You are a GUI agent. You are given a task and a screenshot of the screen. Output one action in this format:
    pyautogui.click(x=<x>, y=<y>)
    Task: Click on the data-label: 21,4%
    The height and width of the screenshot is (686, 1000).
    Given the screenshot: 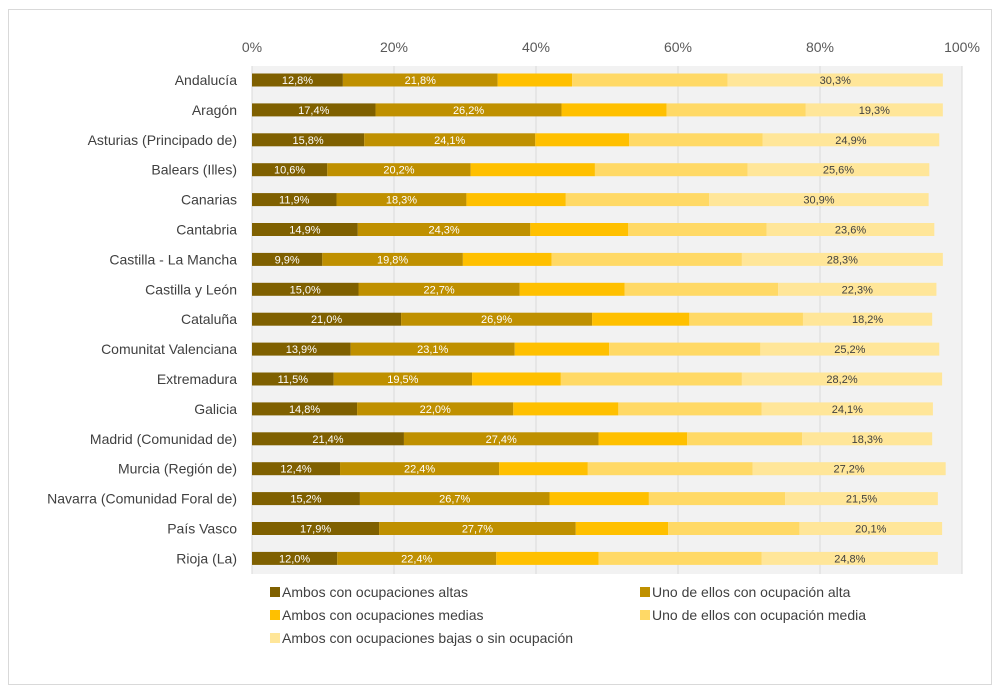 What is the action you would take?
    pyautogui.click(x=327, y=440)
    